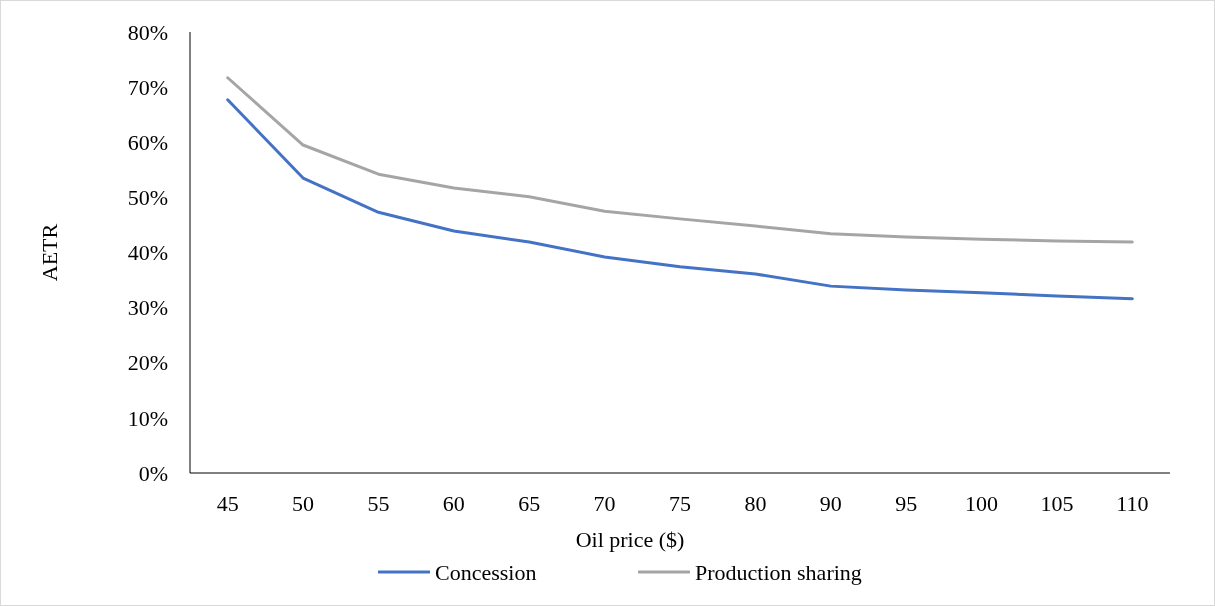 The width and height of the screenshot is (1215, 606). Describe the element at coordinates (147, 253) in the screenshot. I see `y-tick-label: 40%` at that location.